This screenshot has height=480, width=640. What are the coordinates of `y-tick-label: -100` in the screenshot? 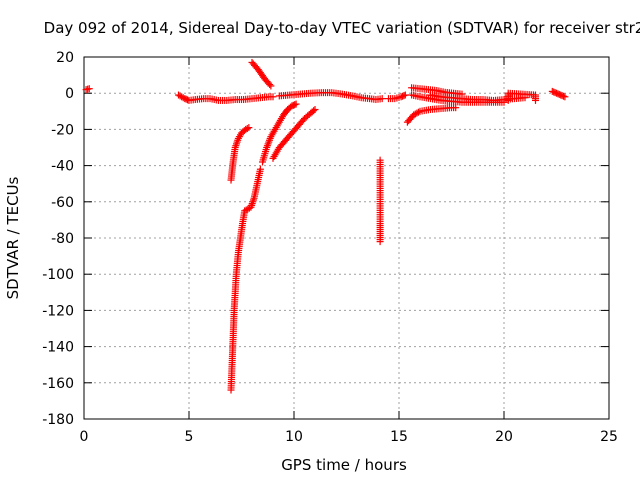 It's located at (58, 275).